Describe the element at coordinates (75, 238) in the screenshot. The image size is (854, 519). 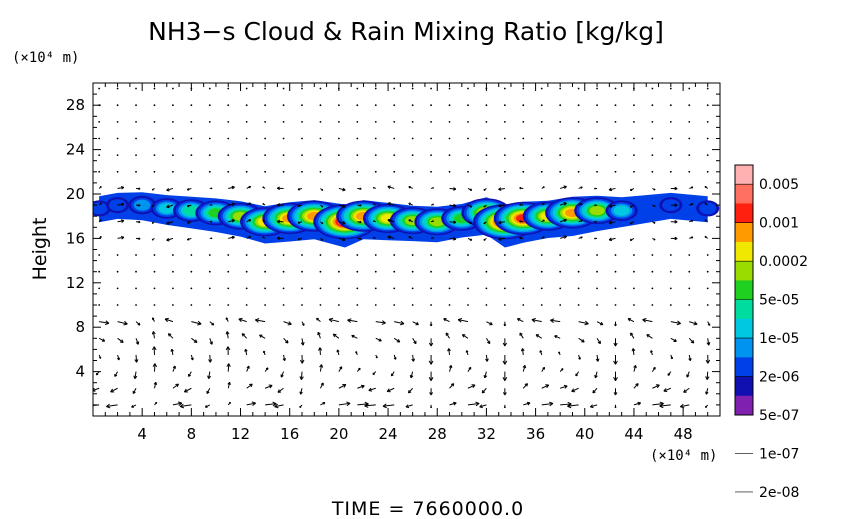
I see `y-tick-label: 16` at that location.